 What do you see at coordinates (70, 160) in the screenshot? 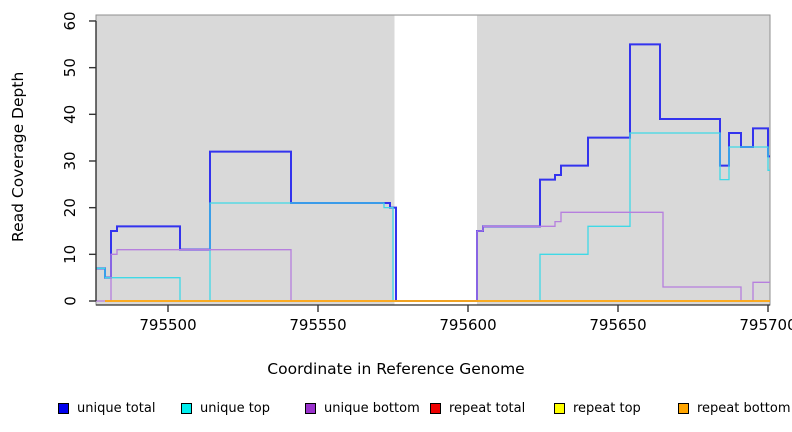
I see `y-tick-label: 30` at bounding box center [70, 160].